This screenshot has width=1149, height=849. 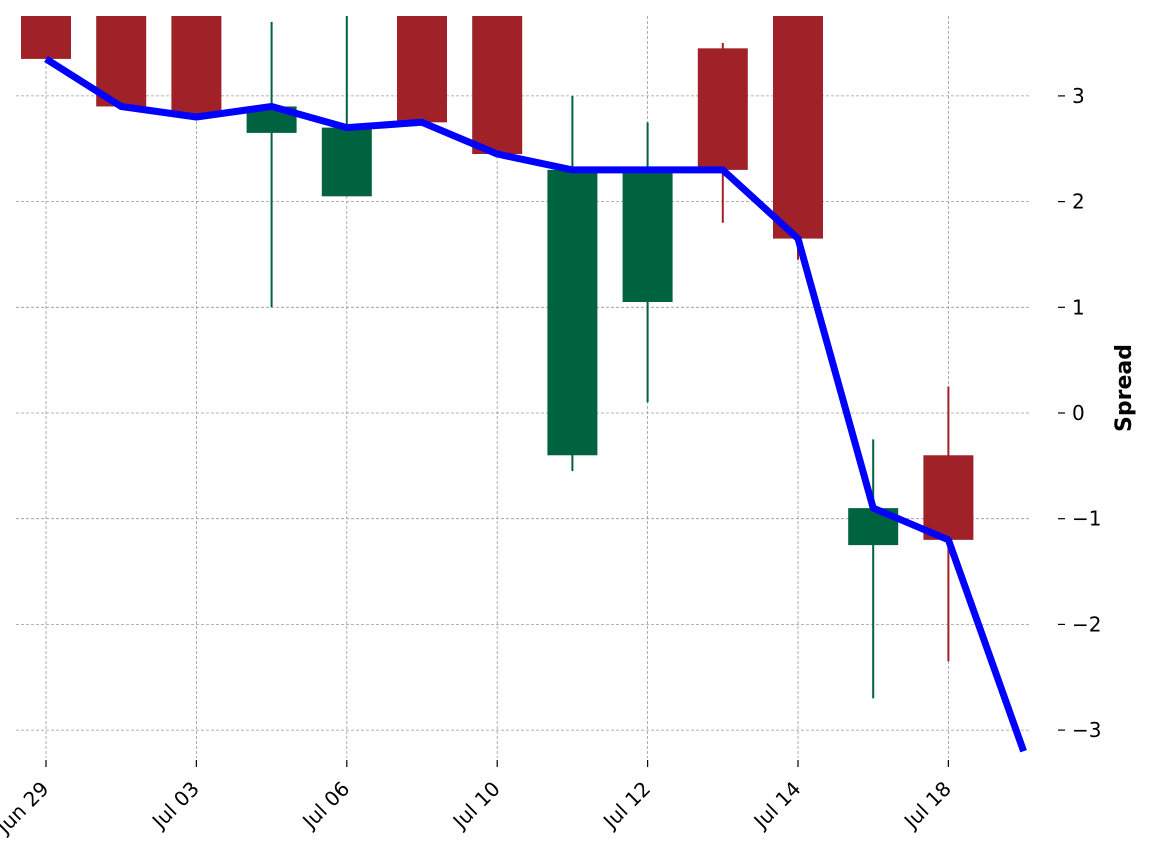 I want to click on y-tick-label: 0, so click(x=1078, y=413).